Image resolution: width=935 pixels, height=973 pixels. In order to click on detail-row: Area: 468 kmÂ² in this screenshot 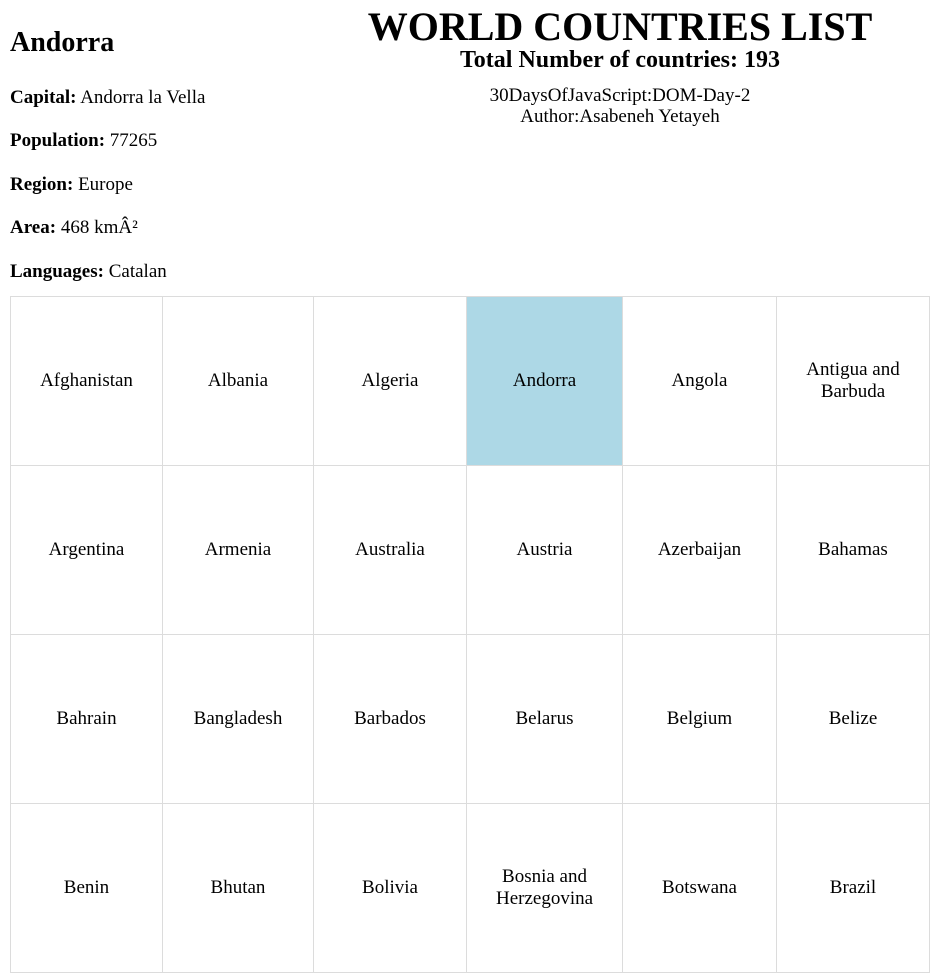, I will do `click(74, 228)`.